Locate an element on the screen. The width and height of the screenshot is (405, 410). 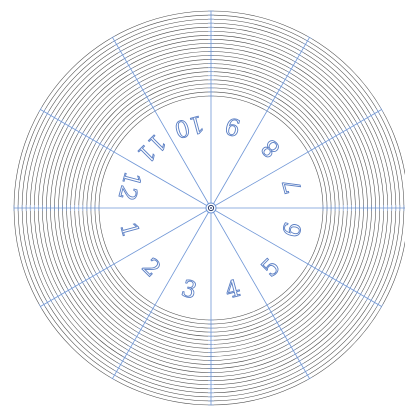
segment-number-8: 8 is located at coordinates (271, 148).